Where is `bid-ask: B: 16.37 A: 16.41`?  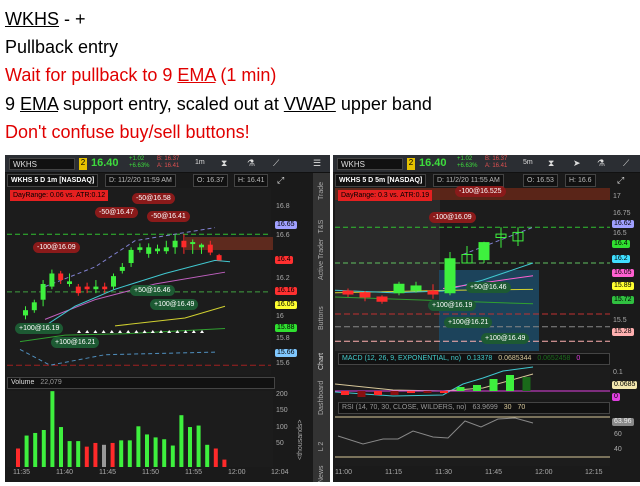
bid-ask: B: 16.37 A: 16.41 is located at coordinates (496, 163).